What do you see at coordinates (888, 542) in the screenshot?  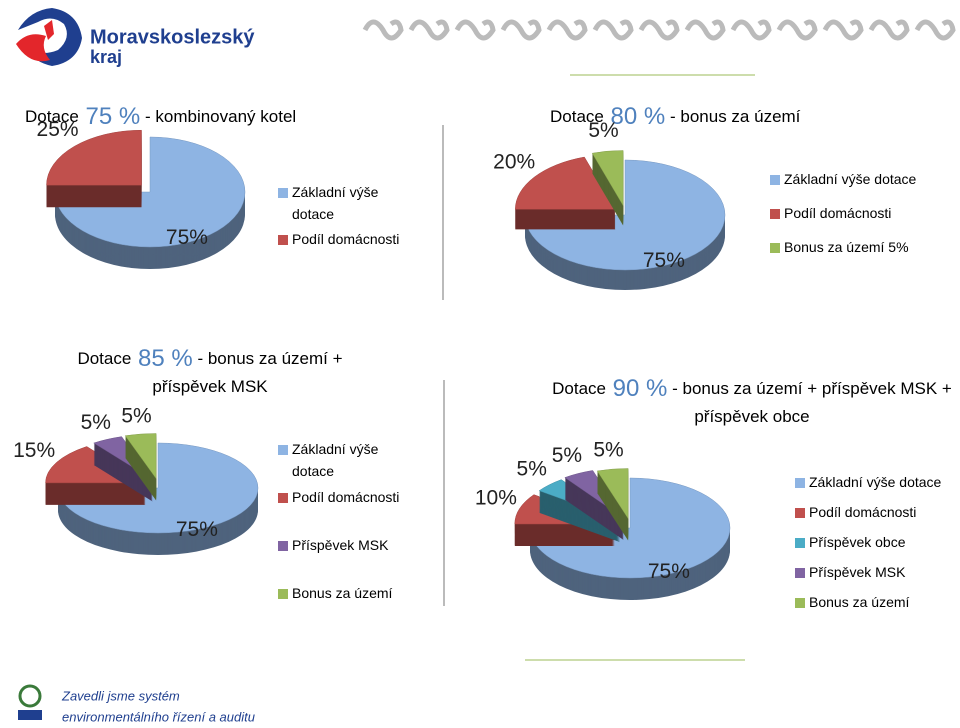 I see `text-span: obce` at bounding box center [888, 542].